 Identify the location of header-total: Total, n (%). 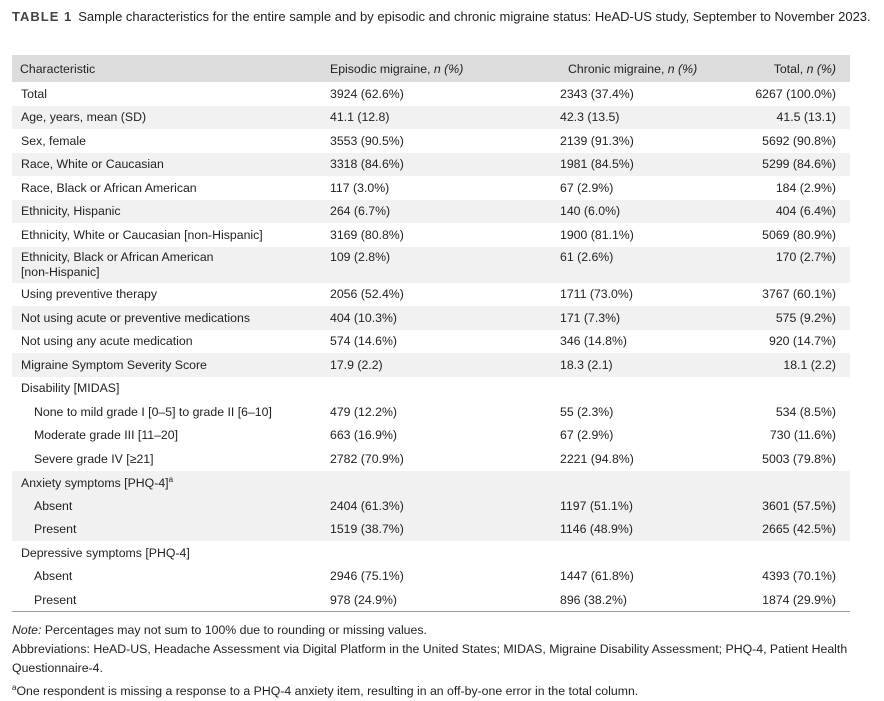
(804, 68).